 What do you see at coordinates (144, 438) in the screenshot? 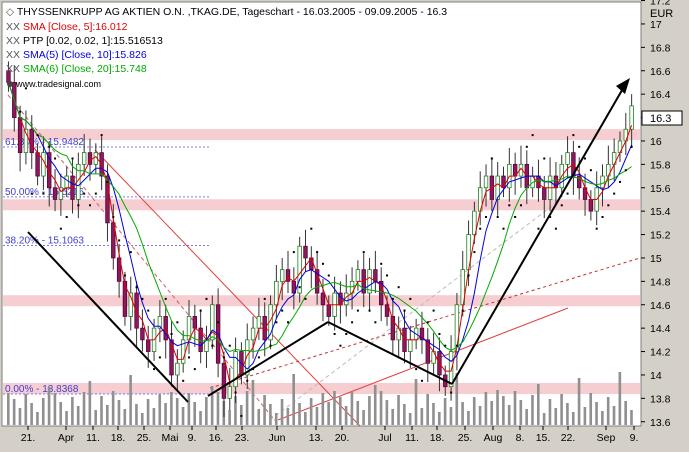
I see `x-tick-label: 25.` at bounding box center [144, 438].